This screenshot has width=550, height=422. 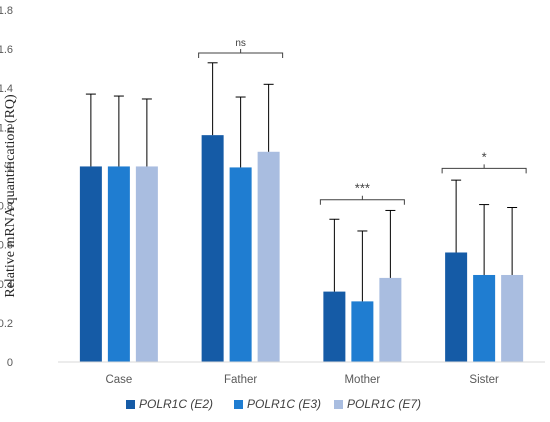 I want to click on y-tick-label: 1.2, so click(x=6, y=128).